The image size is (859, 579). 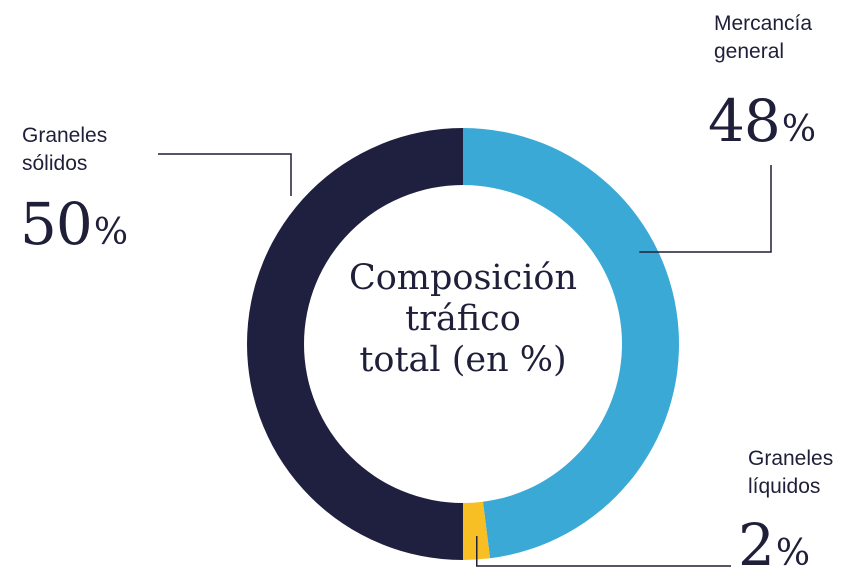 I want to click on value-number: 50, so click(x=56, y=224).